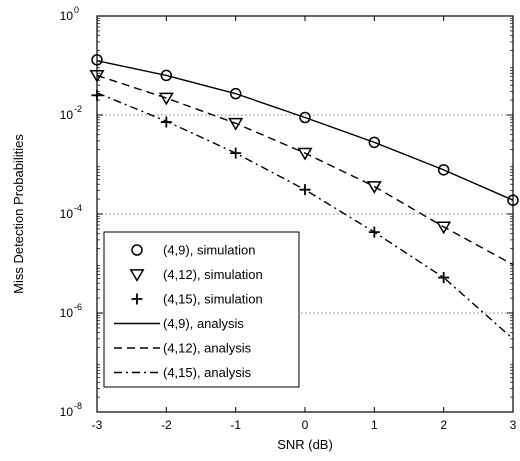 This screenshot has width=520, height=461. Describe the element at coordinates (78, 307) in the screenshot. I see `y-tick-exponent: -6` at that location.